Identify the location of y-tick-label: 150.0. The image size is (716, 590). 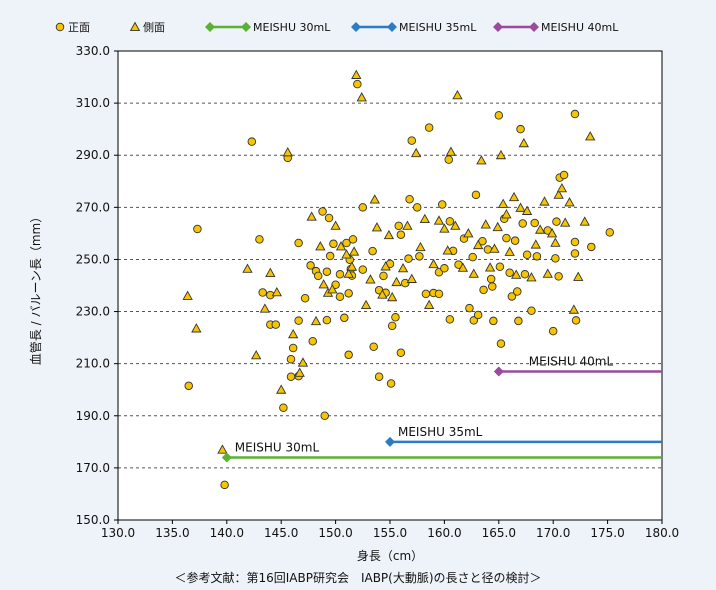
(93, 520).